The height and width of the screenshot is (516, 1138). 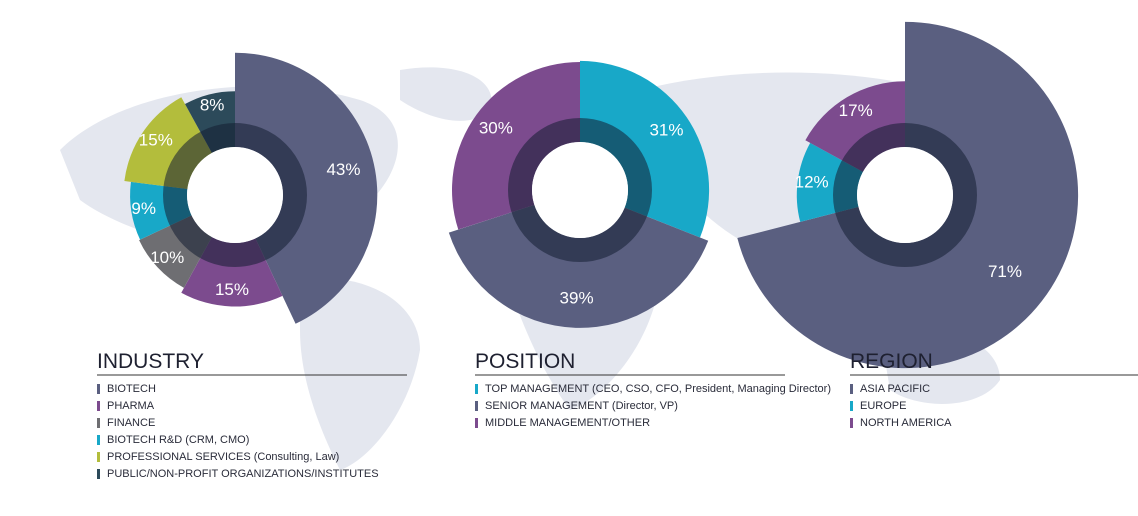 I want to click on legend-label: EUROPE, so click(x=883, y=406).